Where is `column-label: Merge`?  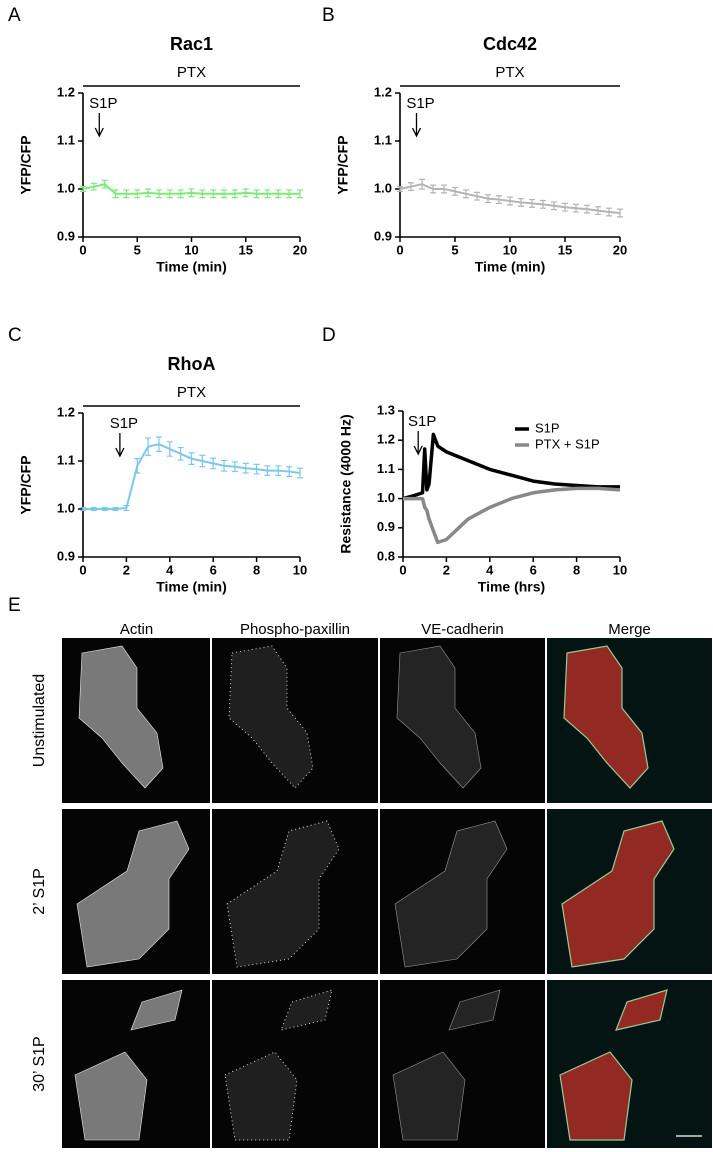
column-label: Merge is located at coordinates (629, 629).